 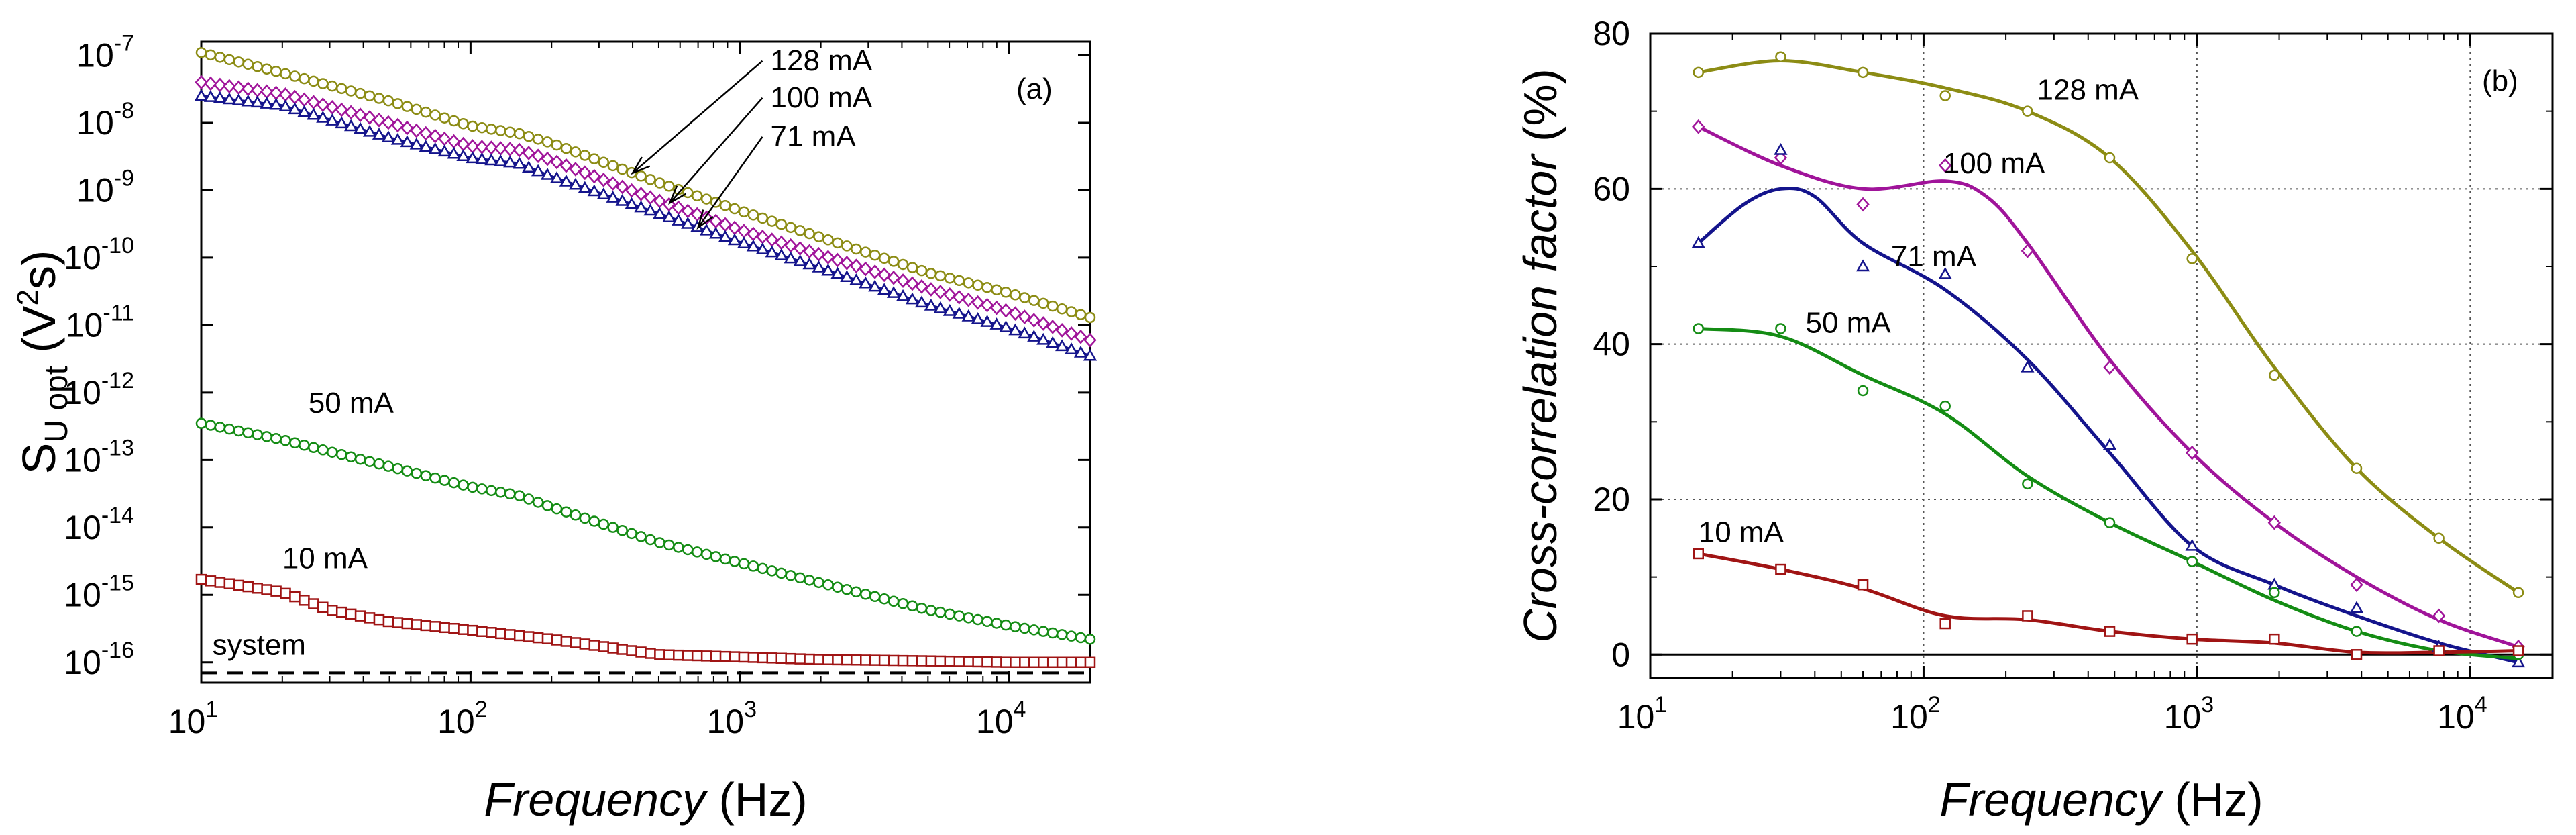 I want to click on x-tick-label: 10³, so click(x=2189, y=714).